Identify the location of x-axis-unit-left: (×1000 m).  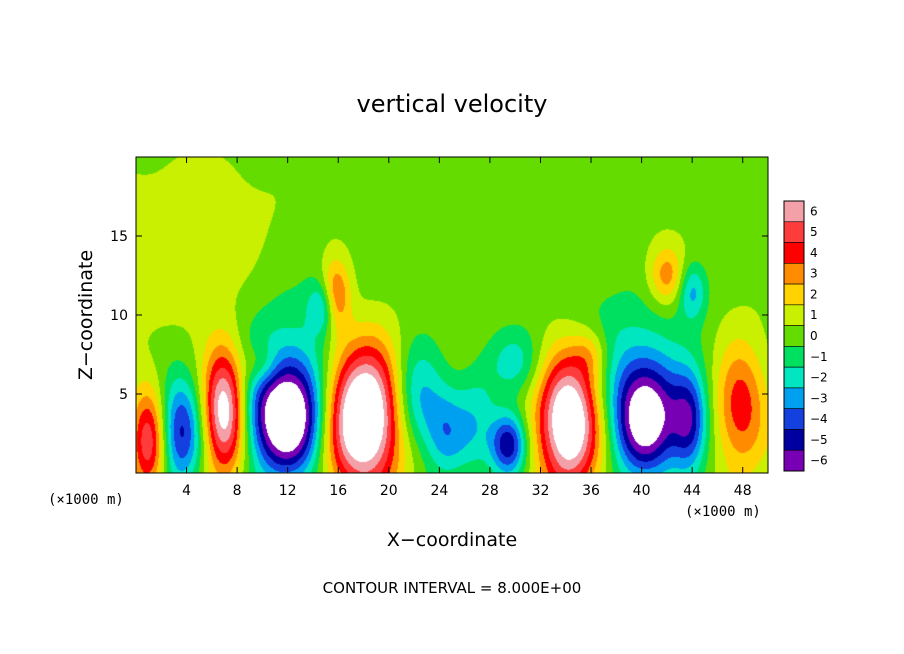
(86, 500).